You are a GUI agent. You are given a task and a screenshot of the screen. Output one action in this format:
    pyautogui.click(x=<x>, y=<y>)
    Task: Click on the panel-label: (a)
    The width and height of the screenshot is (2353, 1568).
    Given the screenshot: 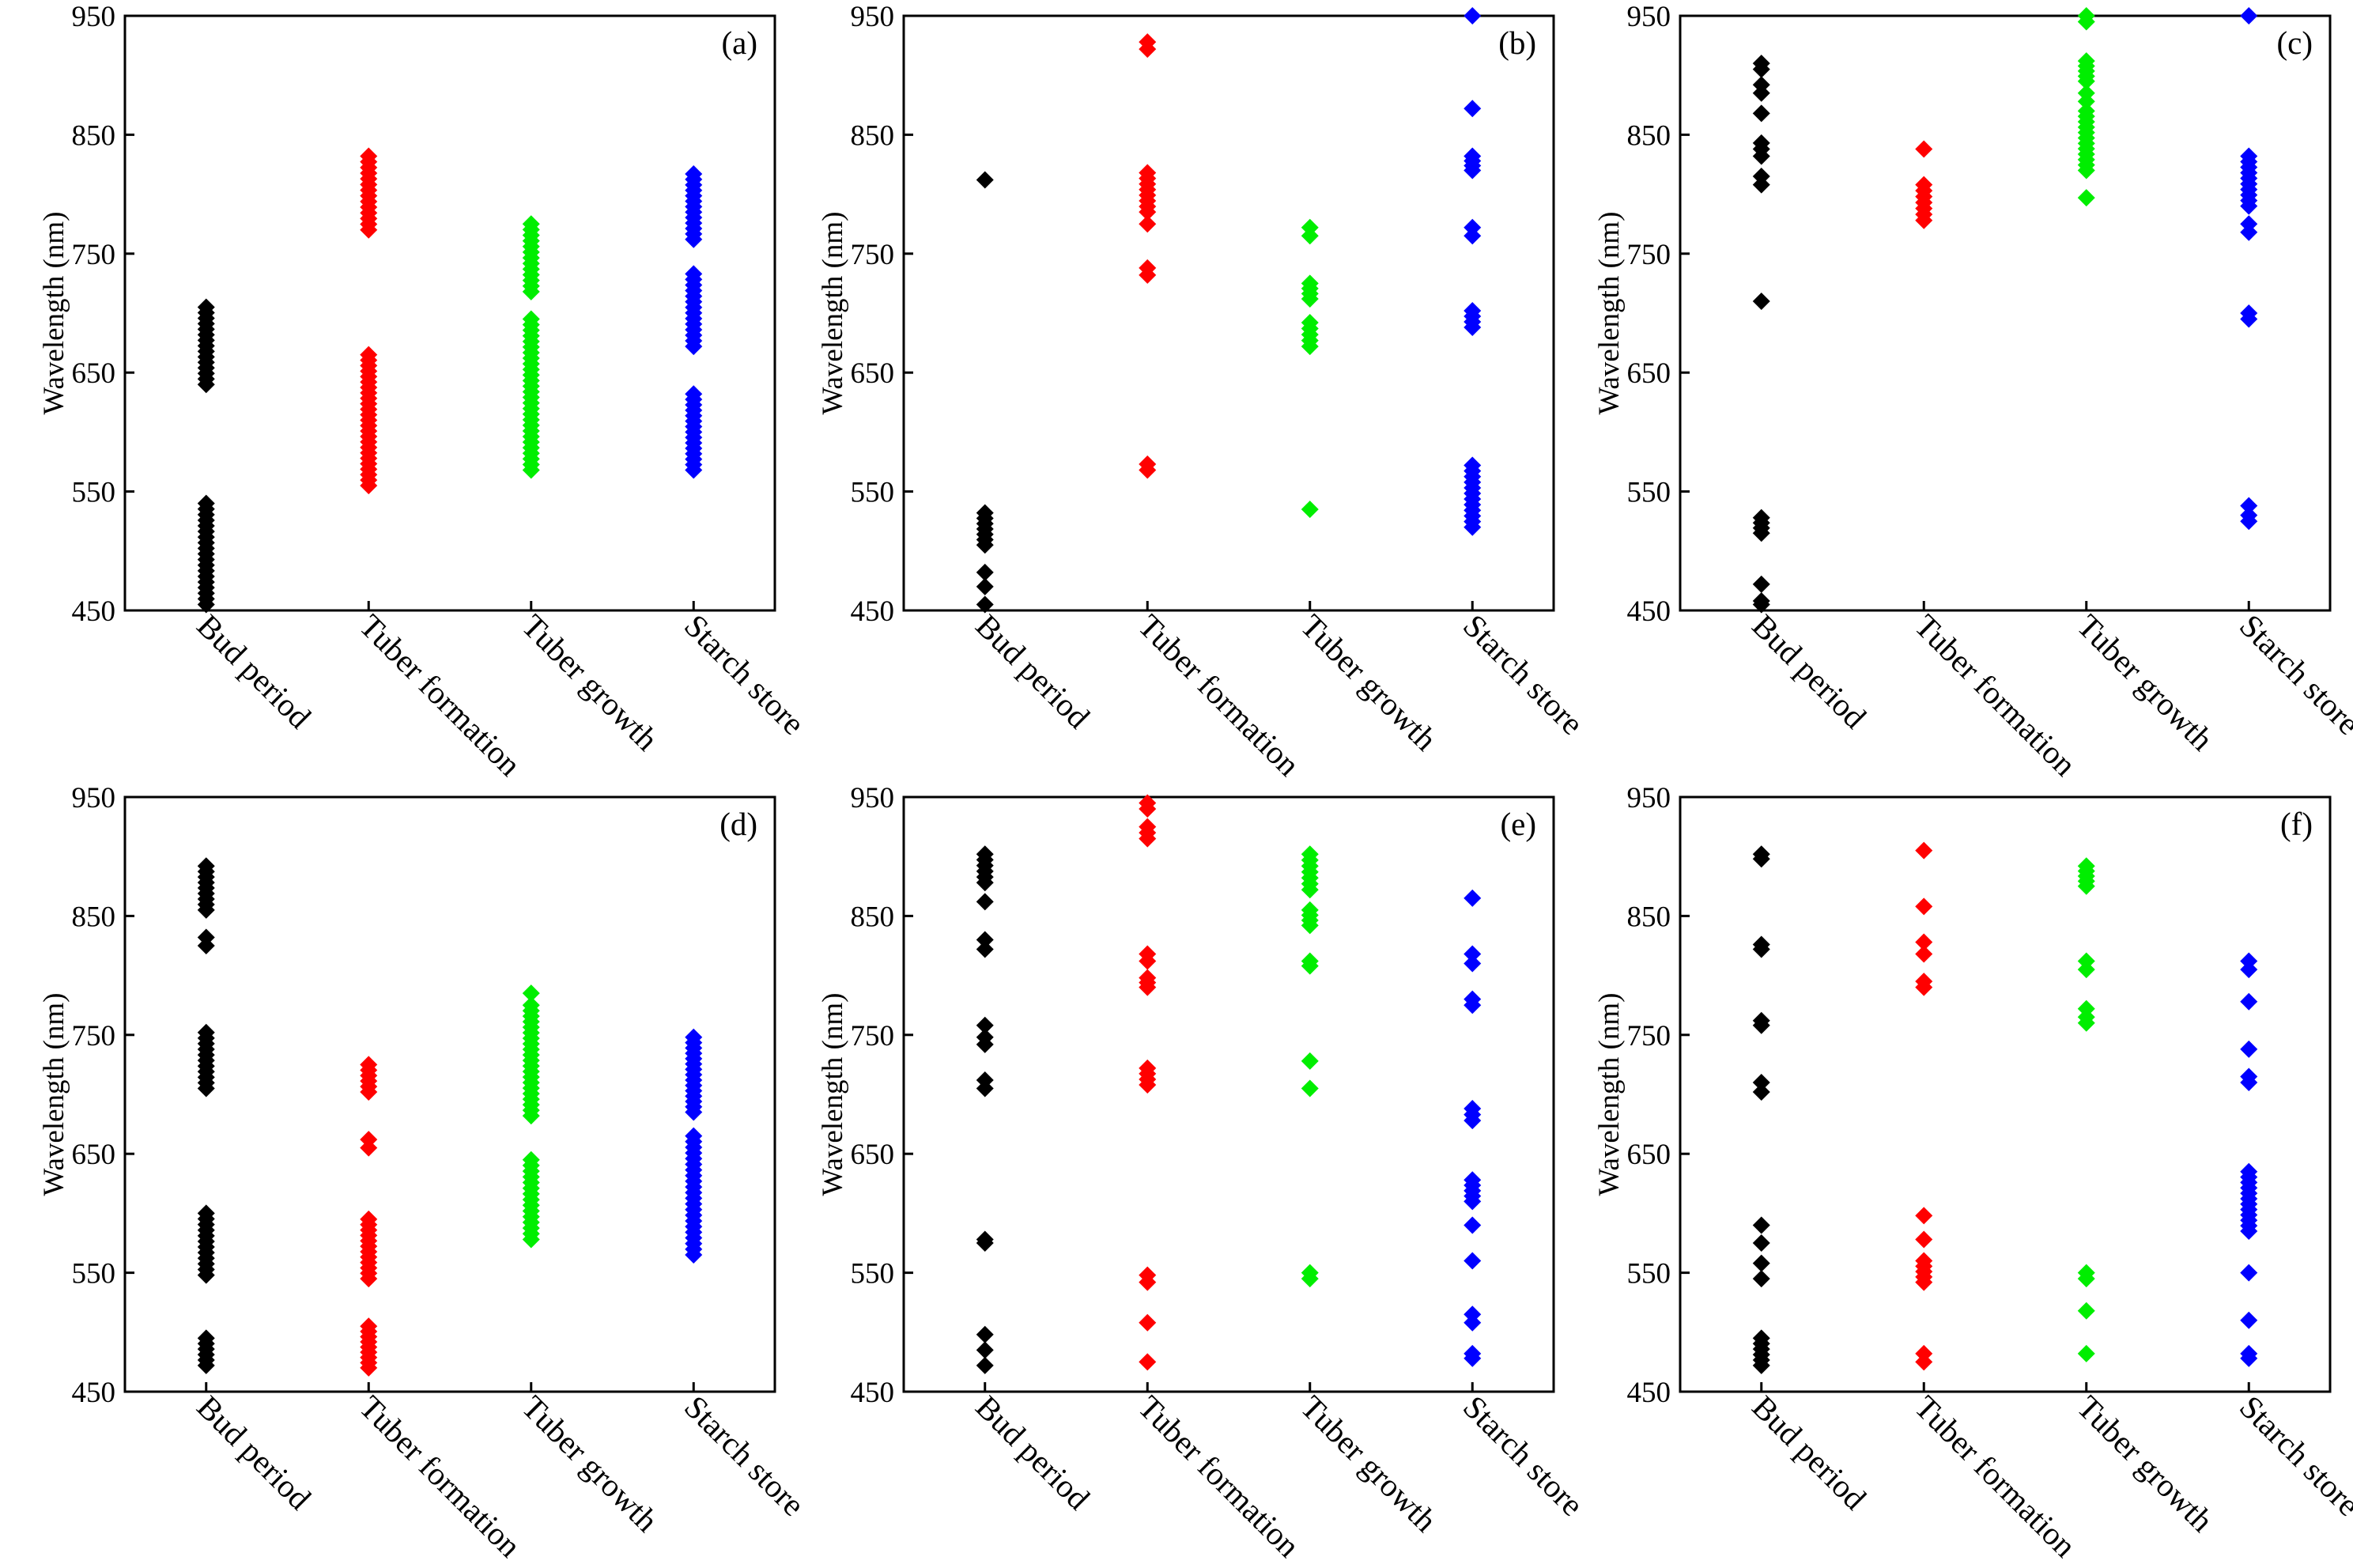 What is the action you would take?
    pyautogui.click(x=739, y=43)
    